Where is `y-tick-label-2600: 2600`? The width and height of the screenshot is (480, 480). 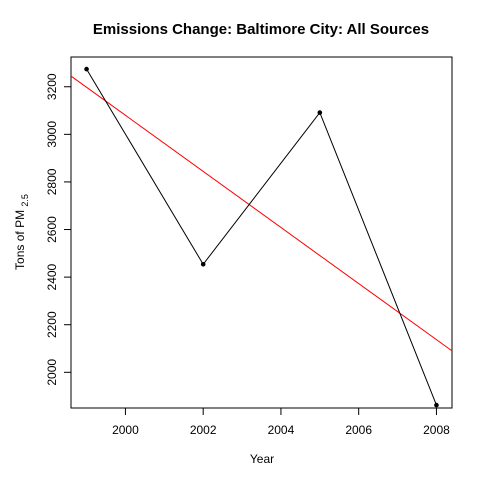 y-tick-label-2600: 2600 is located at coordinates (52, 229).